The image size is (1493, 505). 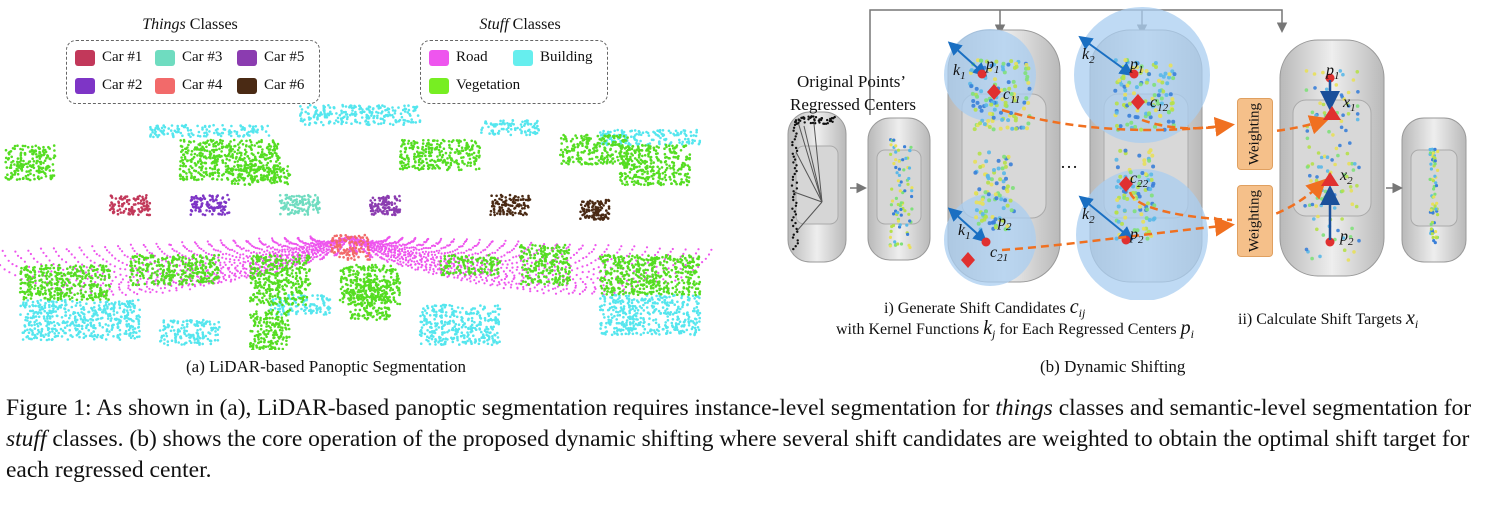 I want to click on step2-label: ii) Calculate Shift Targets xi, so click(x=1328, y=319).